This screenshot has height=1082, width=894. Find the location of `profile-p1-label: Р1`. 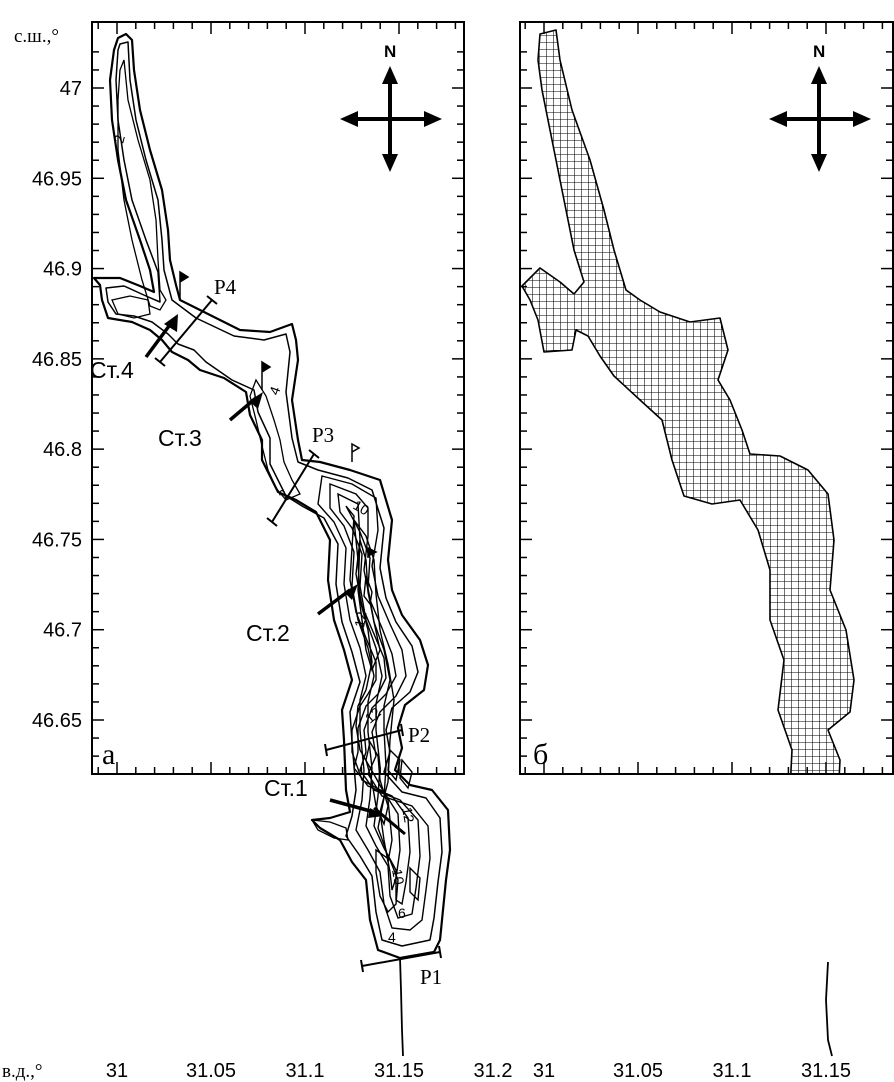

profile-p1-label: Р1 is located at coordinates (431, 977).